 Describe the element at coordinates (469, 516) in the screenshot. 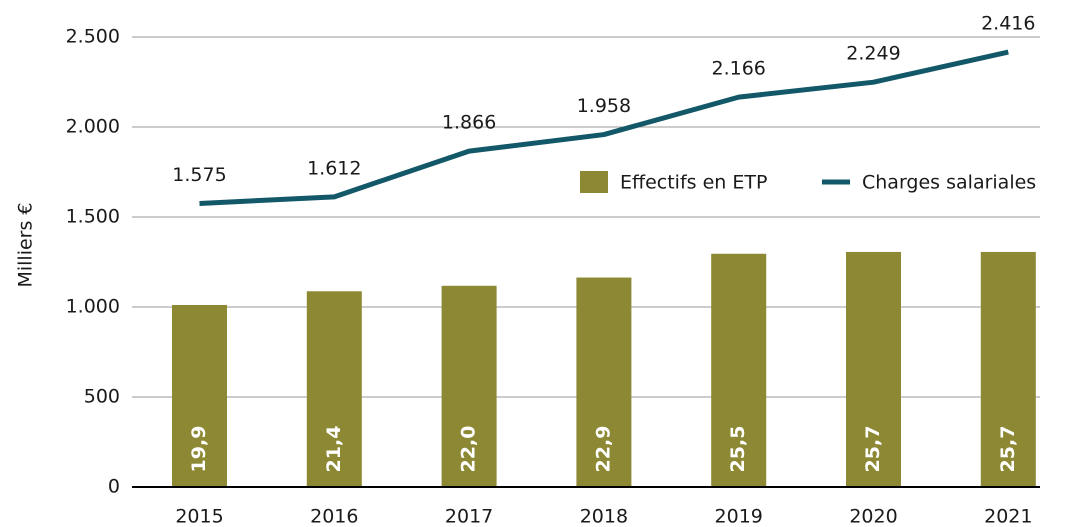

I see `x-tick-label: 2017` at that location.